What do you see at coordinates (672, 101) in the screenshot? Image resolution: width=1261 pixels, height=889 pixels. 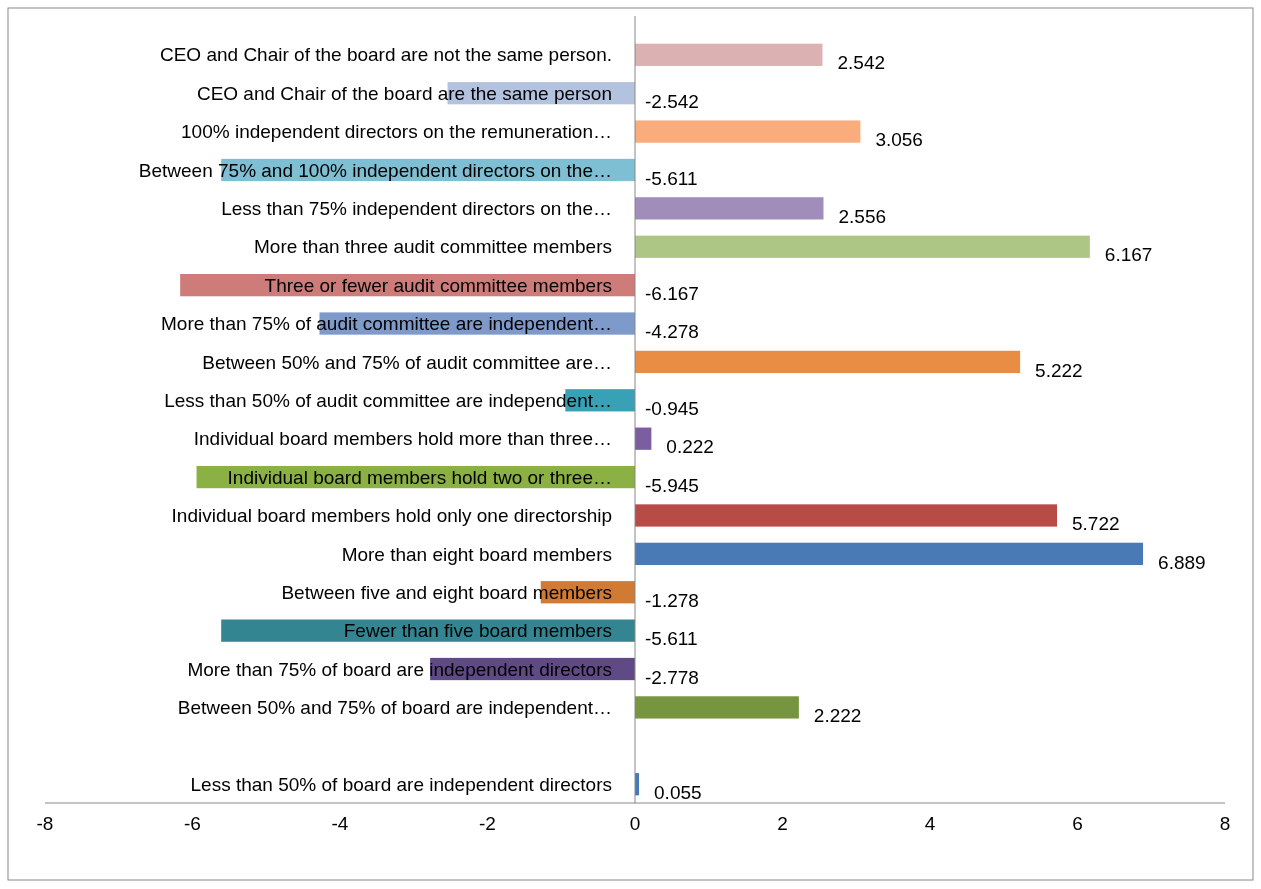 I see `data-label: -2.542` at bounding box center [672, 101].